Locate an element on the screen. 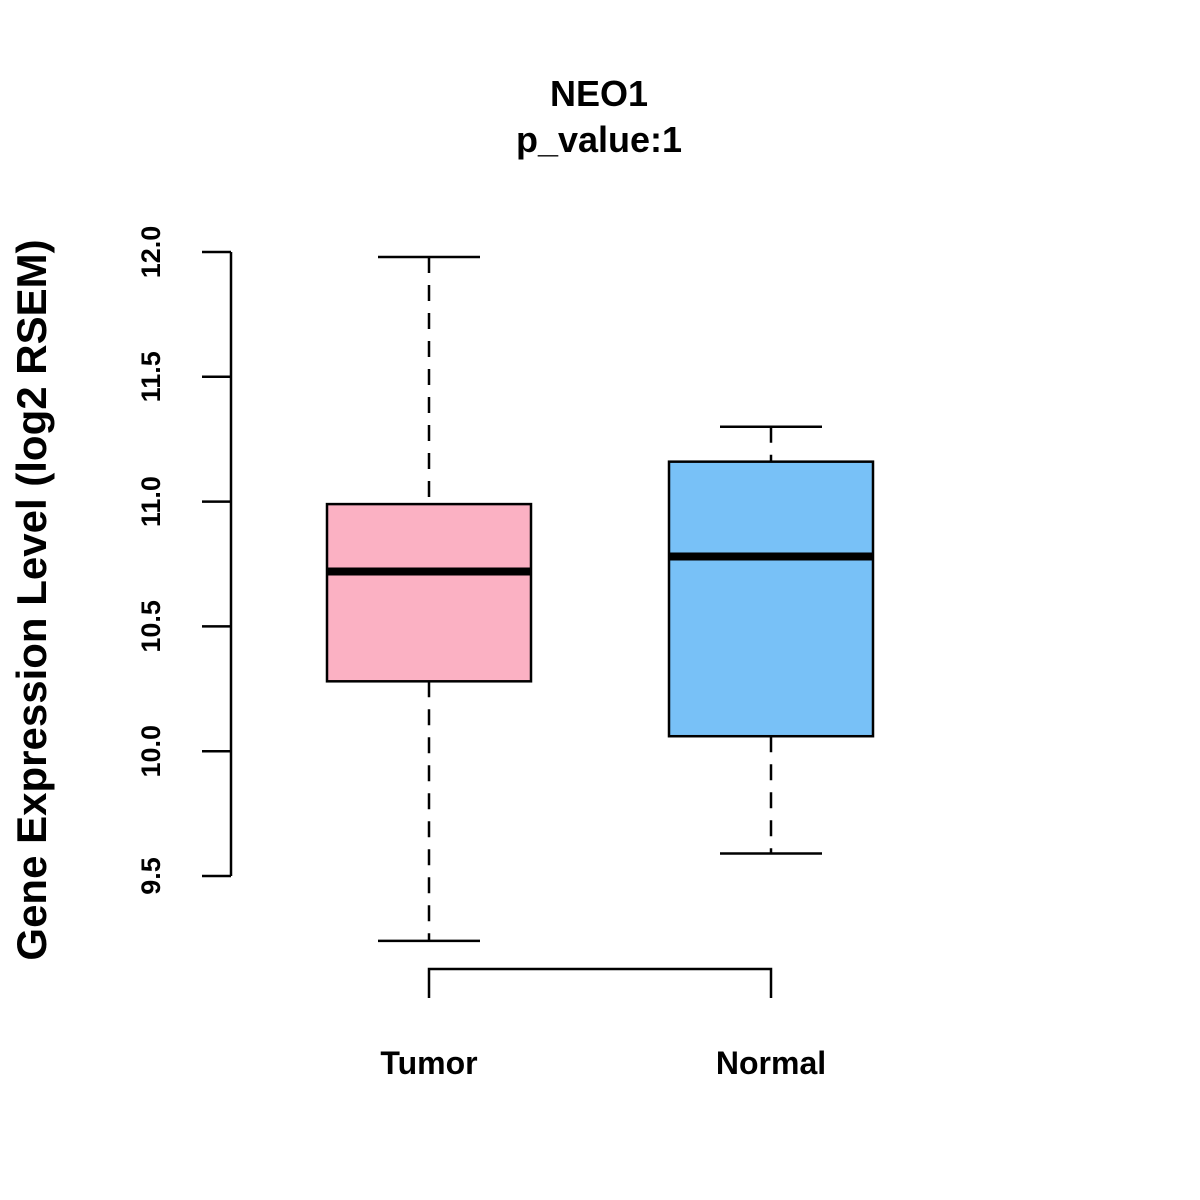 This screenshot has height=1200, width=1200. y-axis-label: Gene Expression Level (log2 RSEM) is located at coordinates (31, 599).